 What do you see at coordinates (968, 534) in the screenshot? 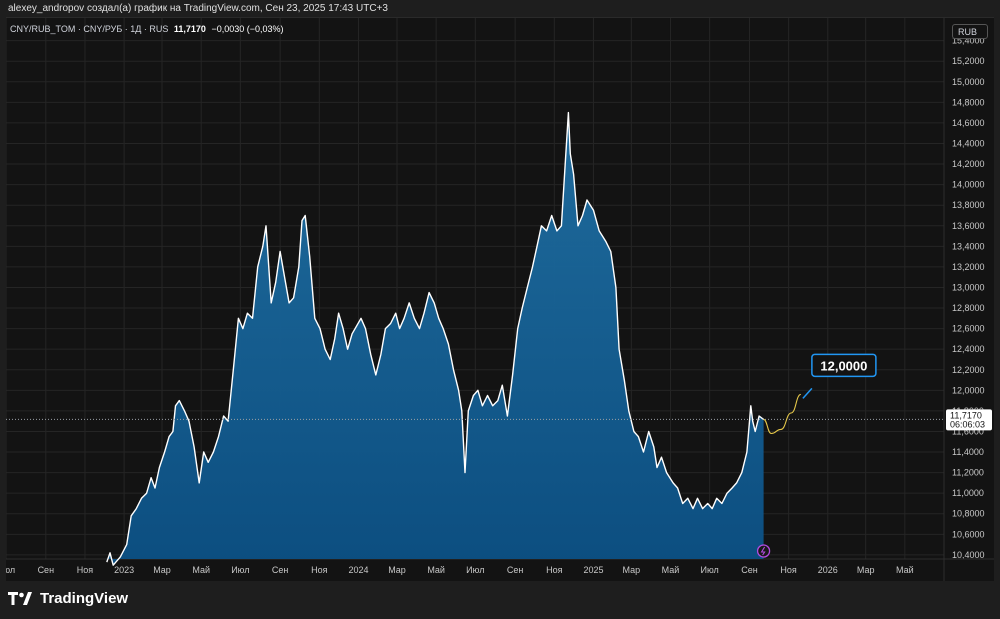
I see `y-tick-label: 10,6000` at bounding box center [968, 534].